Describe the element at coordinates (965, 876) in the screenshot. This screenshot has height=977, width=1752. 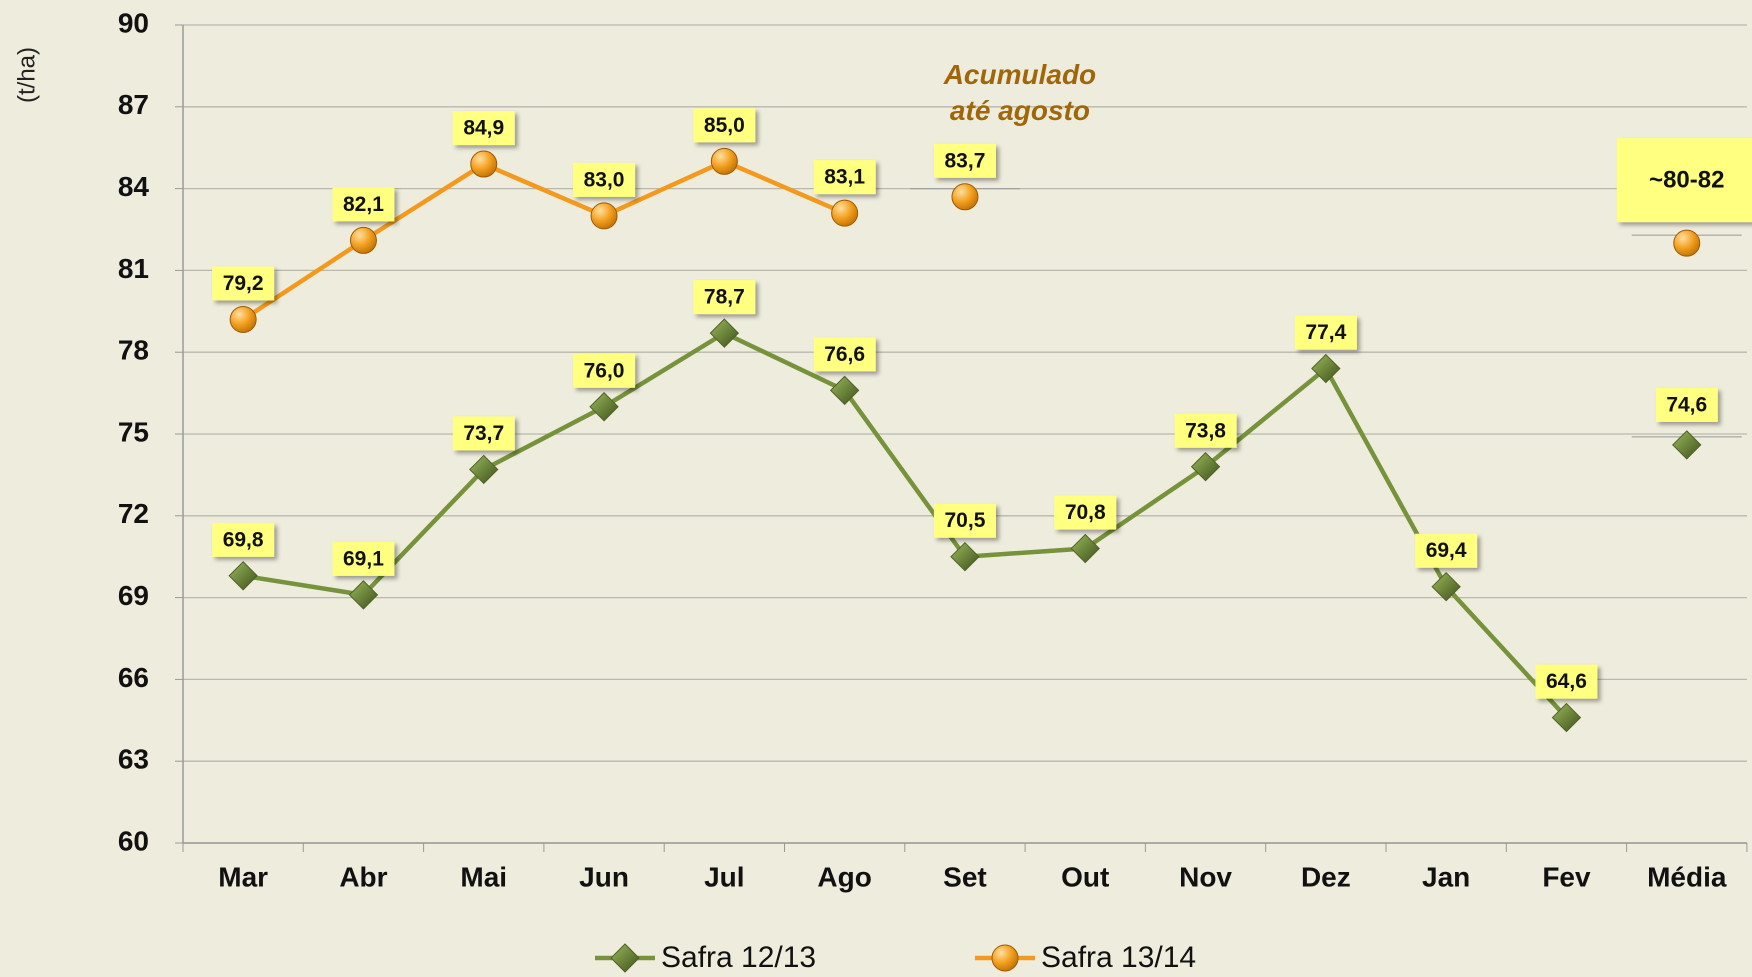
I see `x-tick-label: Set` at that location.